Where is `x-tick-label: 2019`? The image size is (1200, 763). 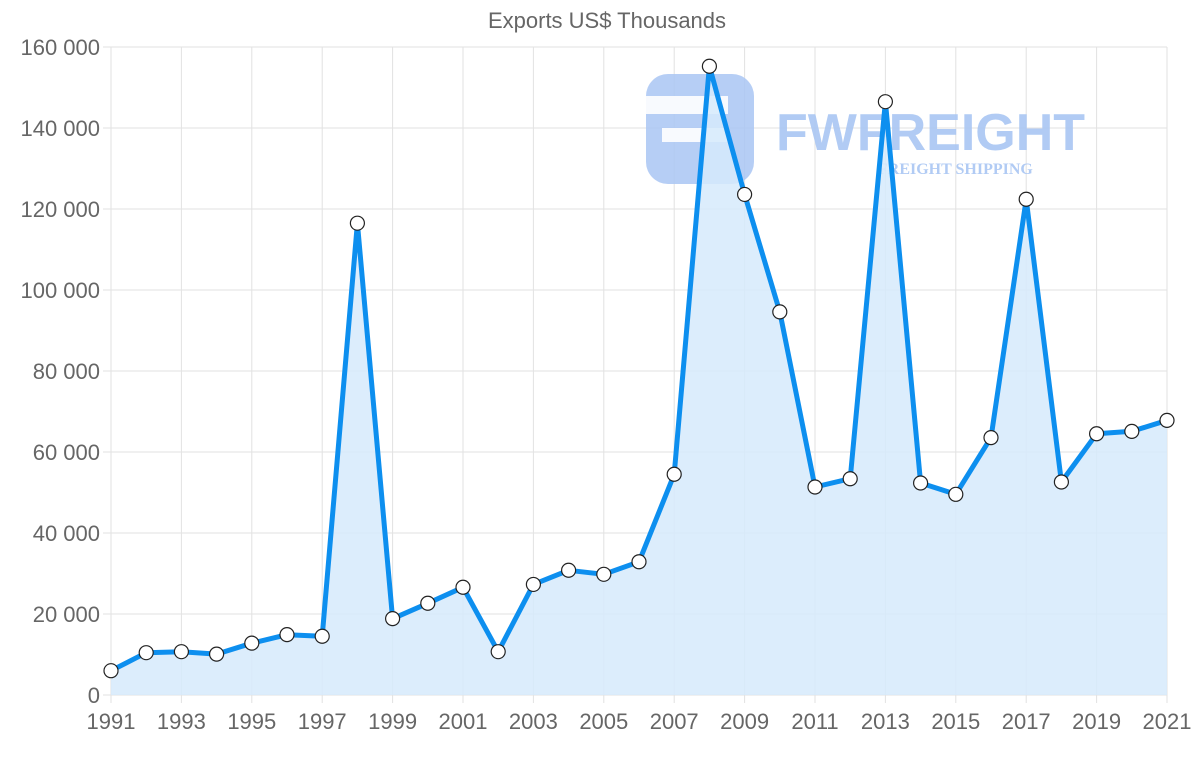
x-tick-label: 2019 is located at coordinates (1096, 721).